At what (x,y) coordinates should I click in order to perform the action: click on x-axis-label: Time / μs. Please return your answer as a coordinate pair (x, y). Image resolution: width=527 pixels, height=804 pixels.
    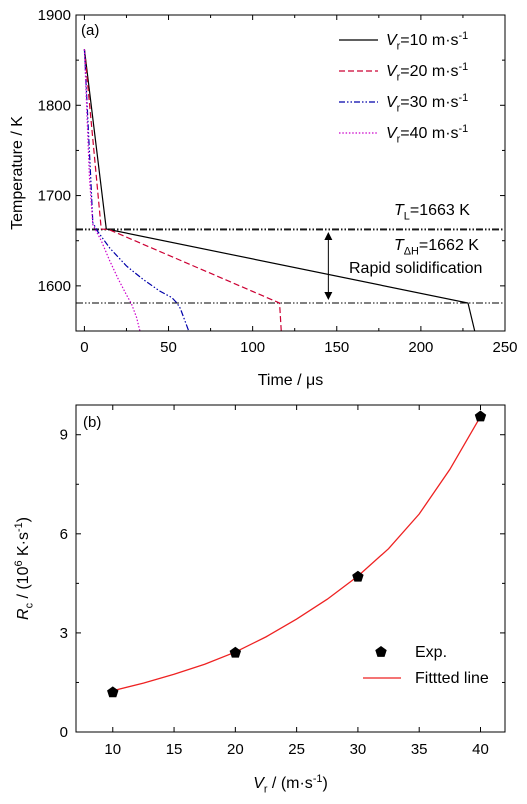
    Looking at the image, I should click on (291, 380).